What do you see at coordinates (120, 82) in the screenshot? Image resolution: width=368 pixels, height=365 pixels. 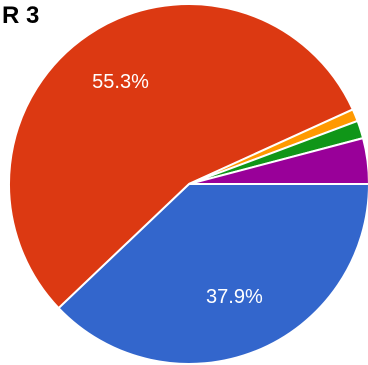 I see `slice-label-1: 55.3%` at bounding box center [120, 82].